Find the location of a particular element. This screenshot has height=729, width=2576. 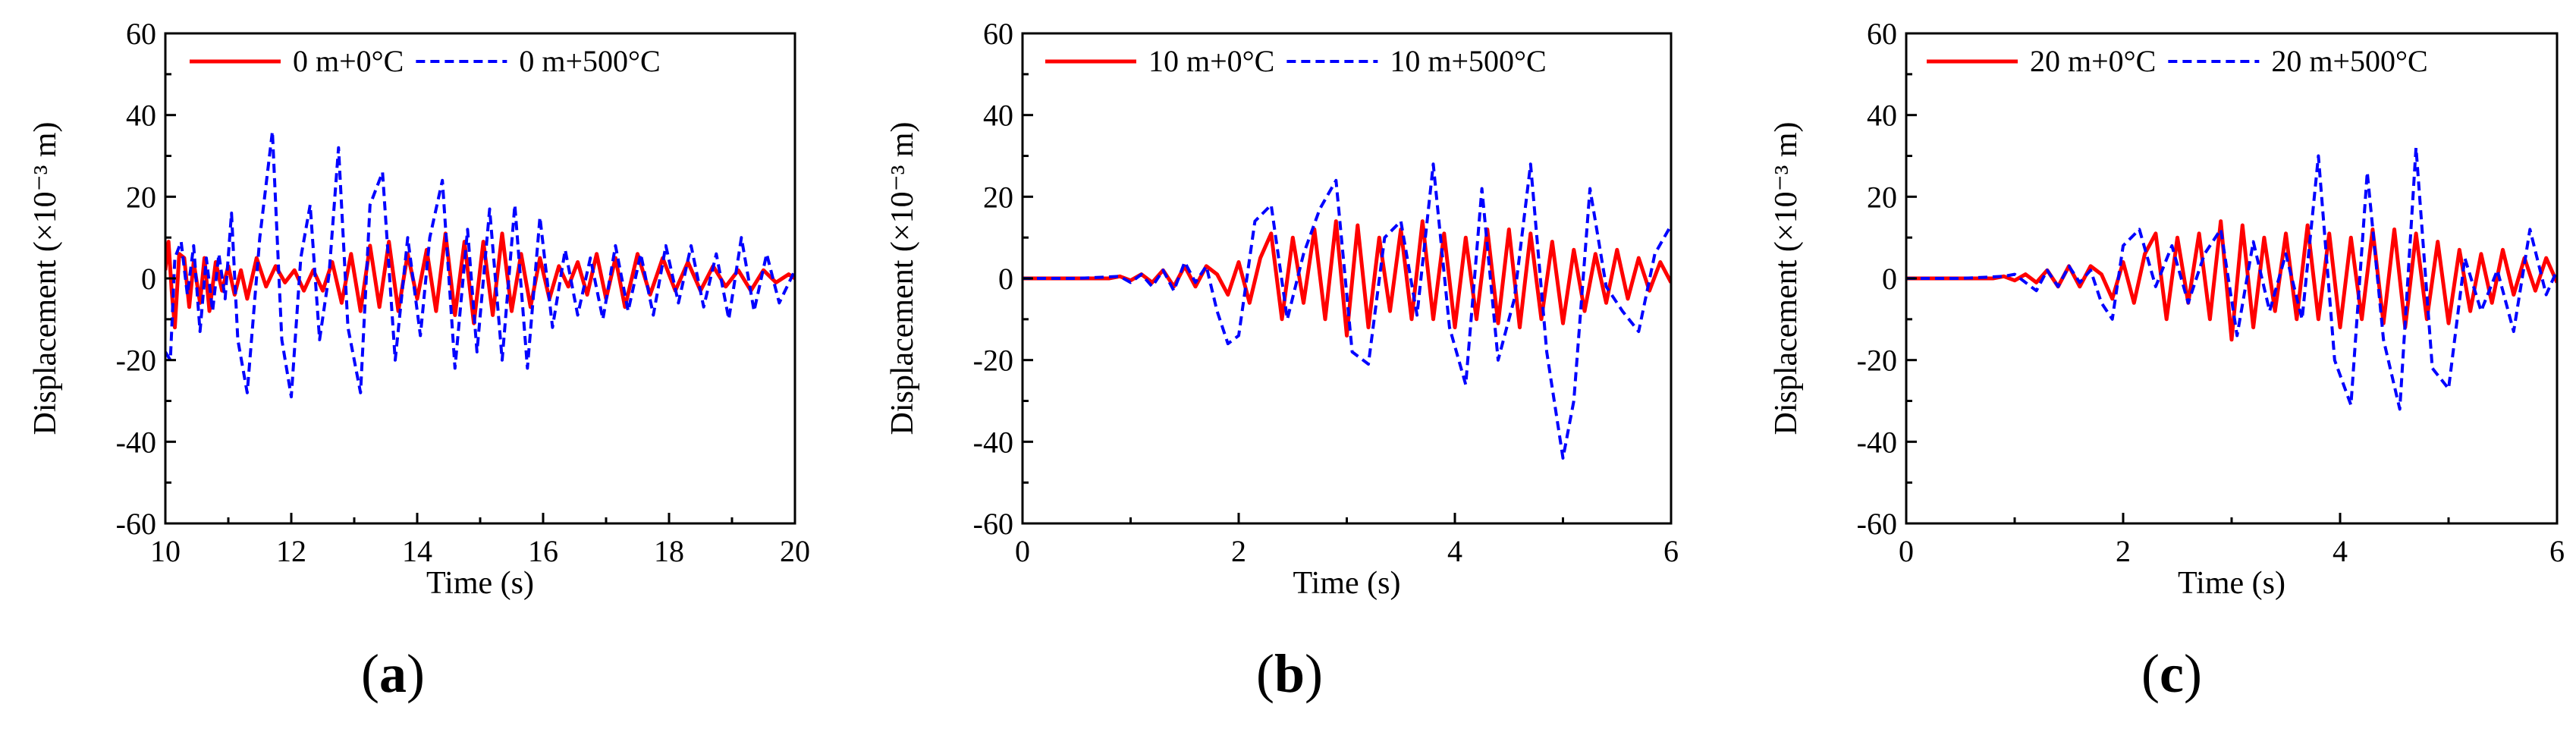

legend-label: 10 m+0°C is located at coordinates (1211, 61).